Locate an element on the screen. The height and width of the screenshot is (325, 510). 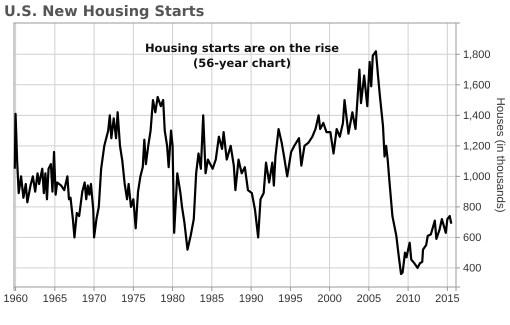
x-tick-label: 2000 is located at coordinates (329, 298).